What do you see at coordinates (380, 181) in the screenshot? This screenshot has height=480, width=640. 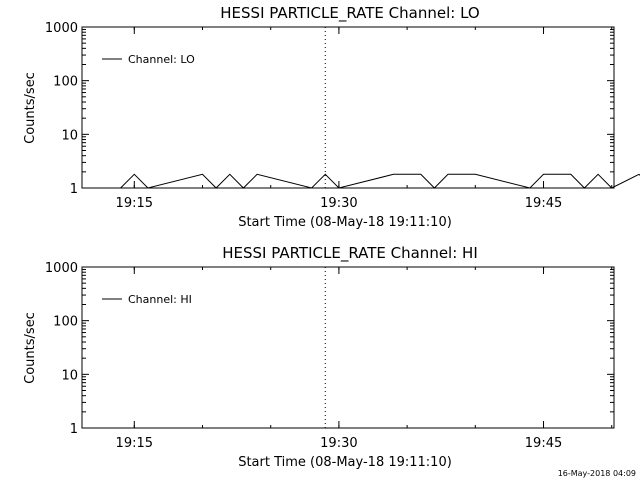 I see `series-line` at bounding box center [380, 181].